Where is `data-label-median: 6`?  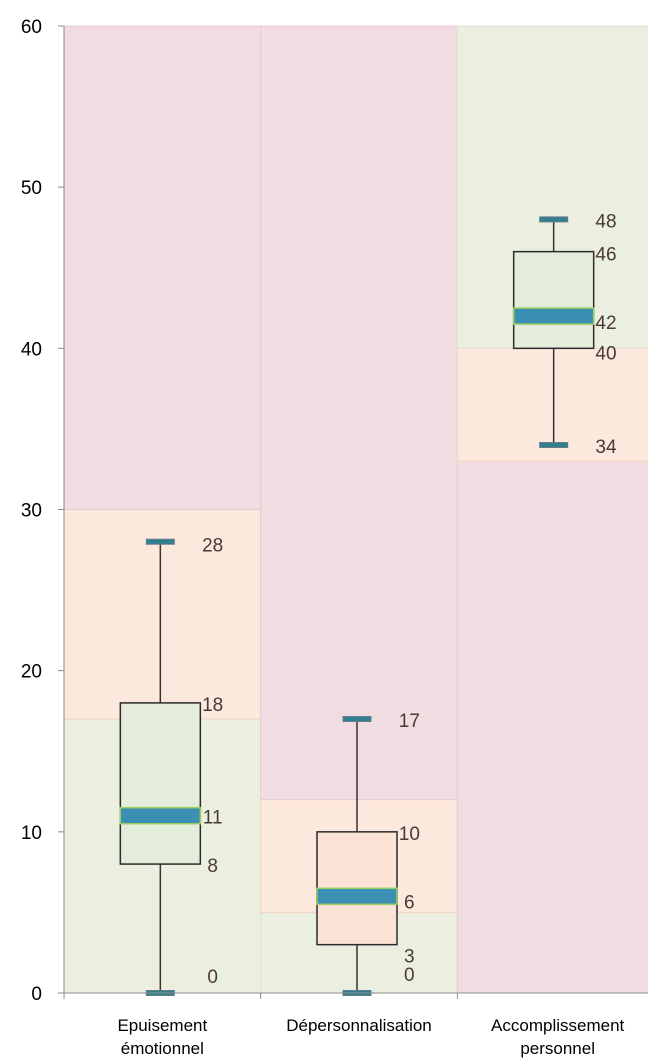
data-label-median: 6 is located at coordinates (409, 902).